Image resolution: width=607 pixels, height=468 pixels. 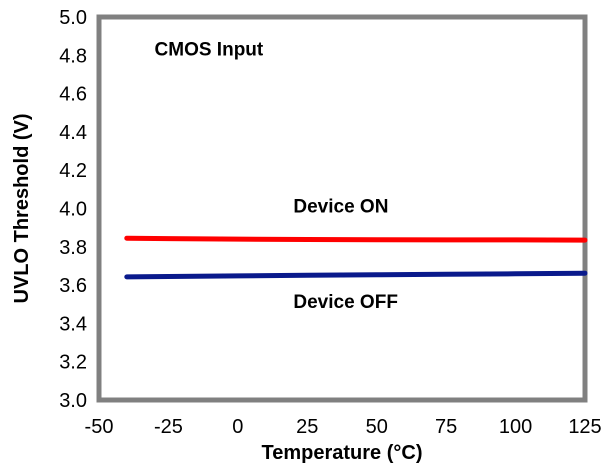 What do you see at coordinates (307, 427) in the screenshot?
I see `x-tick-label: 25` at bounding box center [307, 427].